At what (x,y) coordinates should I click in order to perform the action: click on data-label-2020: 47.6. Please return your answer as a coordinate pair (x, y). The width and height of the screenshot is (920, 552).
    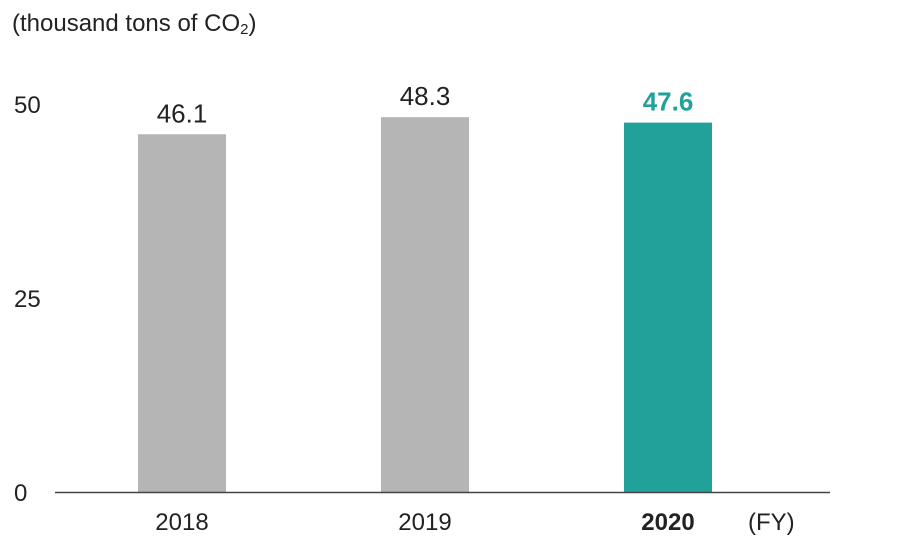
    Looking at the image, I should click on (668, 102).